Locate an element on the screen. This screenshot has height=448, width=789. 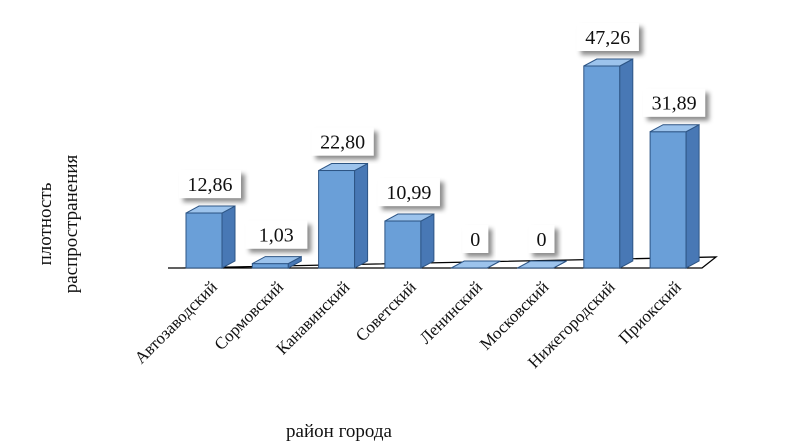
value-label-6: 0 is located at coordinates (541, 239).